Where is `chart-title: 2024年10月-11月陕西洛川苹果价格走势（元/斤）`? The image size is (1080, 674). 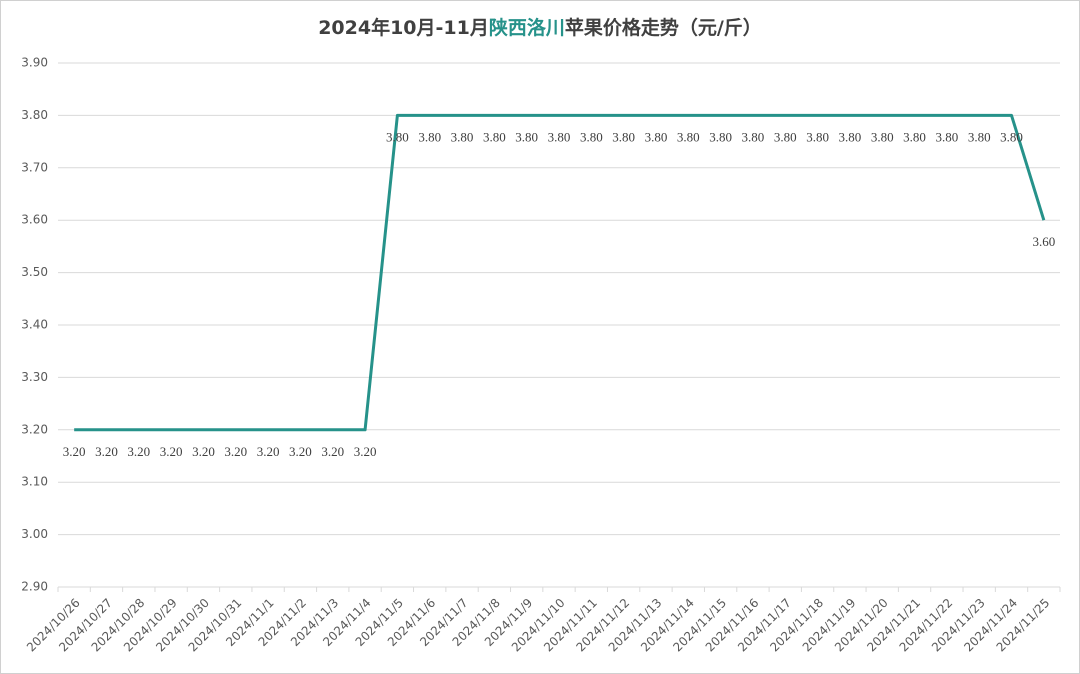
chart-title: 2024年10月-11月陕西洛川苹果价格走势（元/斤） is located at coordinates (540, 27).